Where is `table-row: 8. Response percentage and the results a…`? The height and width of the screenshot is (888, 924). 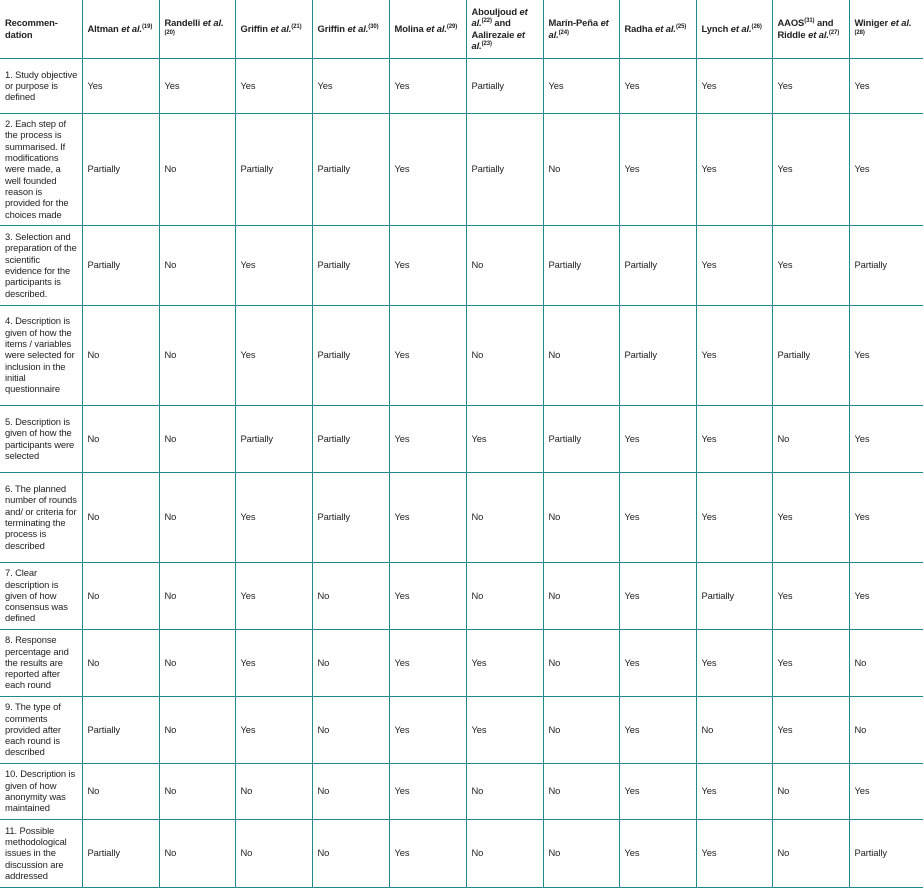
table-row: 8. Response percentage and the results a… is located at coordinates (461, 662).